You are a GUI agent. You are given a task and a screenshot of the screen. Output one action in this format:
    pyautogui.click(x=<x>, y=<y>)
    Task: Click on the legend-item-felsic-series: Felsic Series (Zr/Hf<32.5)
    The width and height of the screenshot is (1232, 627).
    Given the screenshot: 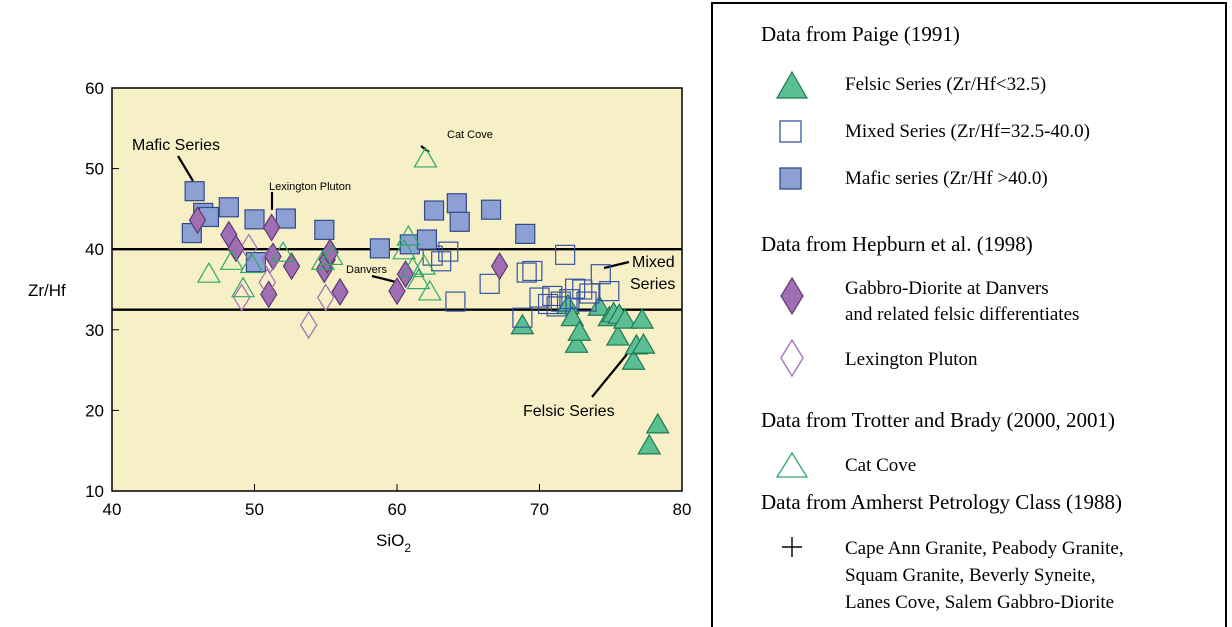 What is the action you would take?
    pyautogui.click(x=946, y=84)
    